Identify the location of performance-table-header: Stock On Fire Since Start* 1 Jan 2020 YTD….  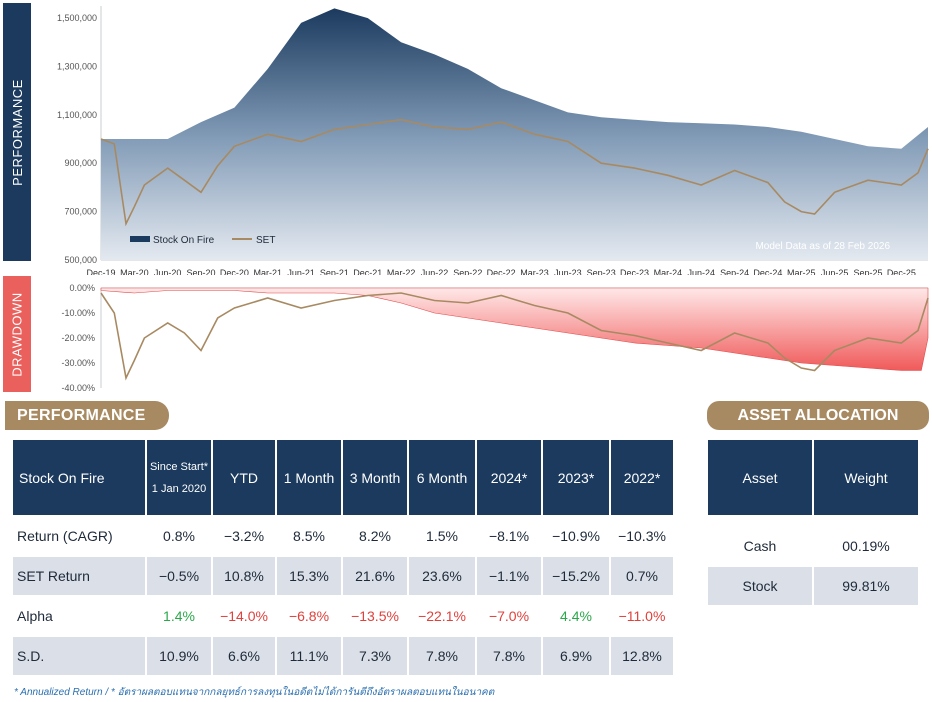
(343, 477).